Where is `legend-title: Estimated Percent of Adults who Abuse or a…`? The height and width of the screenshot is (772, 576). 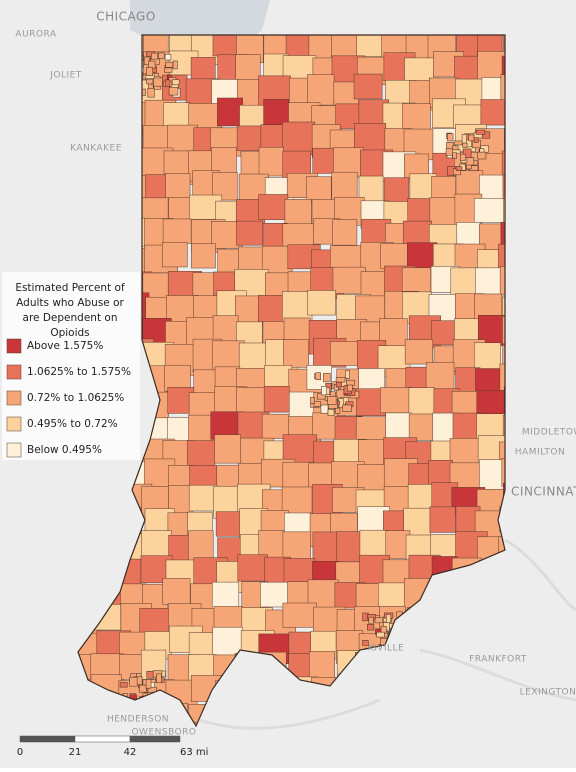
legend-title: Estimated Percent of Adults who Abuse or a… is located at coordinates (70, 310).